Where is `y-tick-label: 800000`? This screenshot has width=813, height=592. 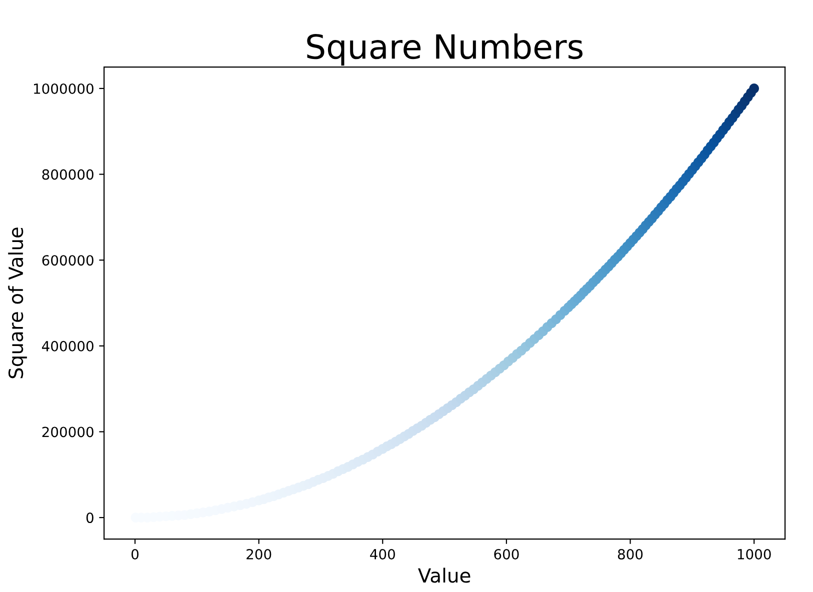
y-tick-label: 800000 is located at coordinates (68, 174).